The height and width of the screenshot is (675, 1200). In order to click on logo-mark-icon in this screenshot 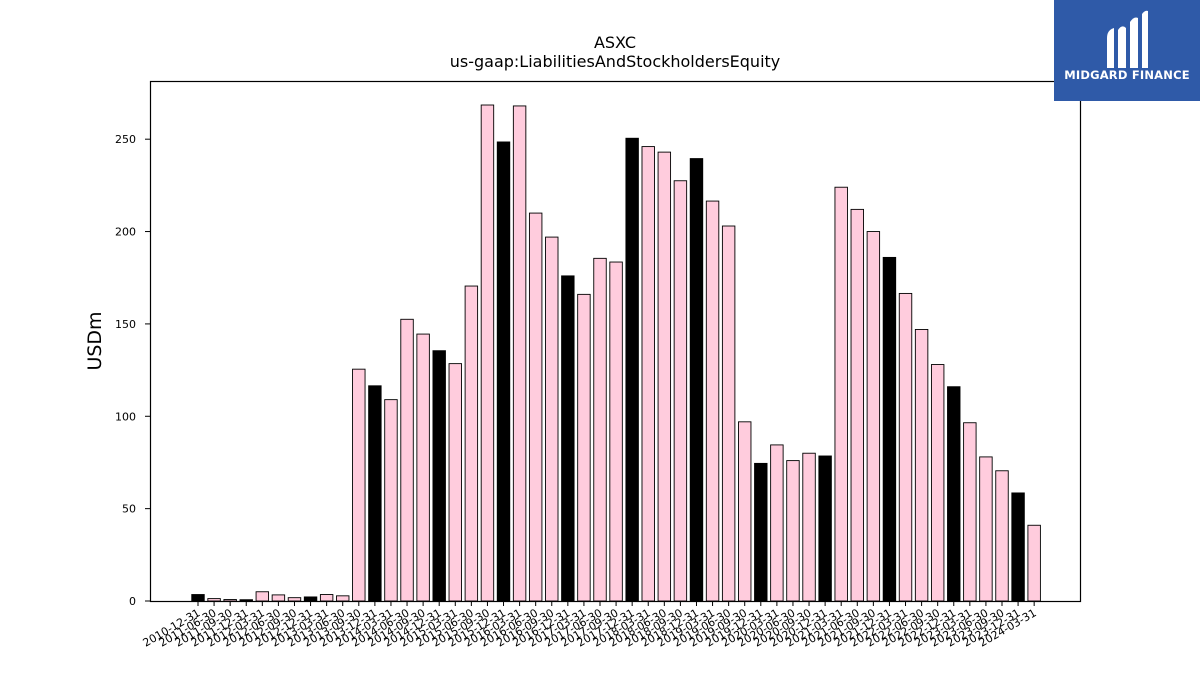, I will do `click(1127, 39)`.